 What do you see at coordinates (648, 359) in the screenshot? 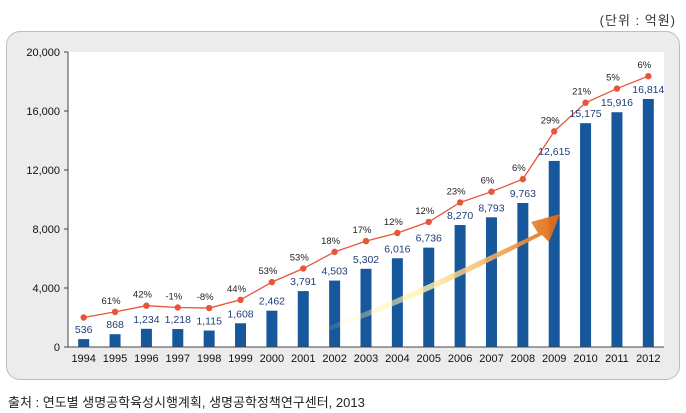
I see `x-tick-label: 2012` at bounding box center [648, 359].